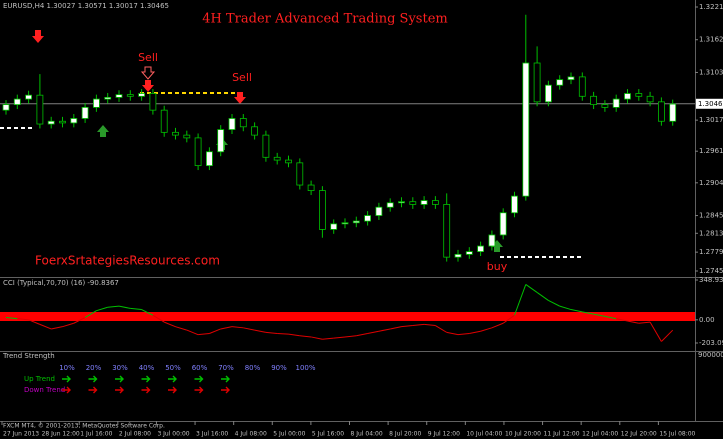 The image size is (723, 439). Describe the element at coordinates (328, 434) in the screenshot. I see `x-tick-label: 5 Jul 16:00` at that location.